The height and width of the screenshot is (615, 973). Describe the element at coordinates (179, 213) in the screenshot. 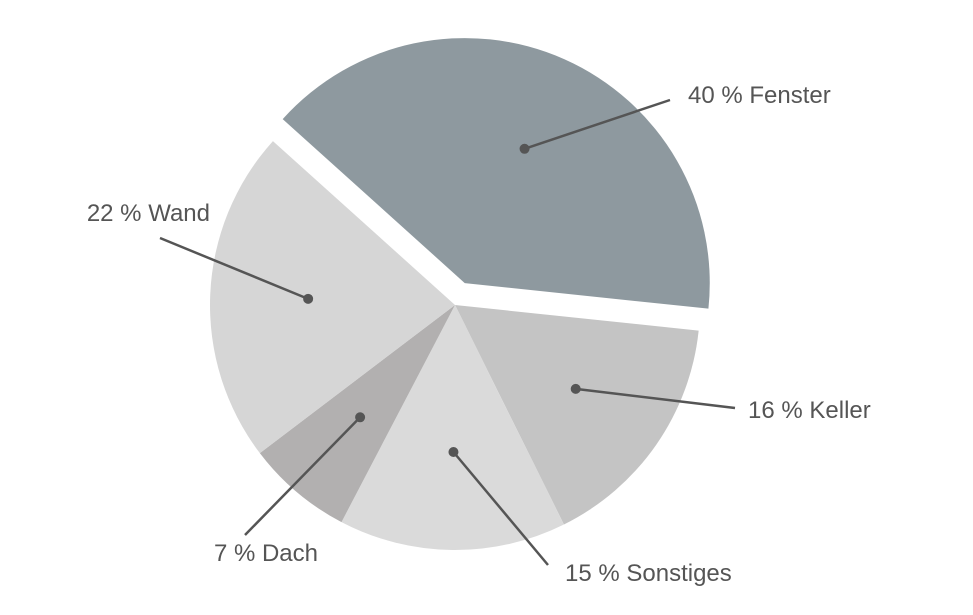

I see `category-label: Wand` at that location.